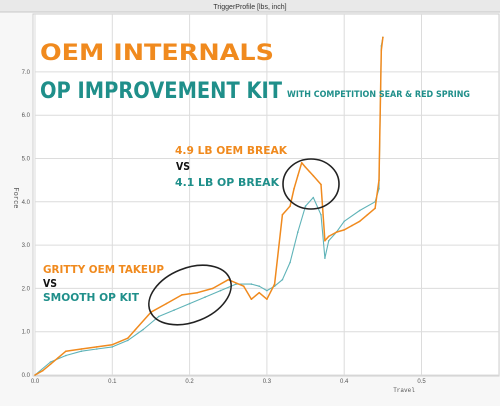  Describe the element at coordinates (404, 390) in the screenshot. I see `x-axis-label: Travel` at that location.